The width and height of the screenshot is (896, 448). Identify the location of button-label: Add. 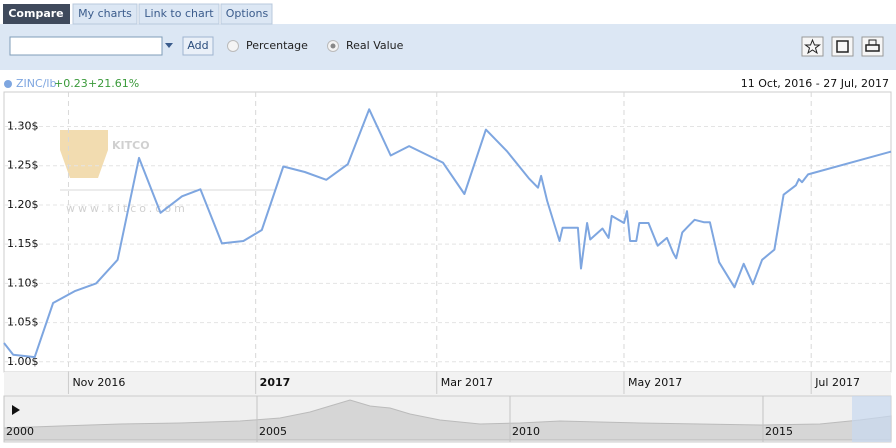
(197, 45).